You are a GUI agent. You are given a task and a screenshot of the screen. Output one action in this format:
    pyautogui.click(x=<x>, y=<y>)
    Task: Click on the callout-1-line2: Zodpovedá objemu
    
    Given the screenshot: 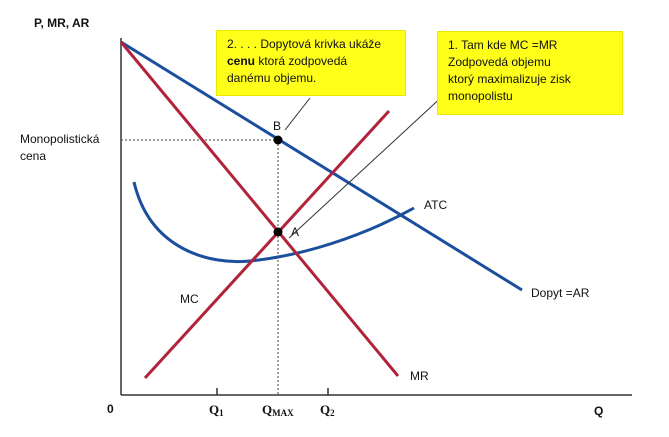 What is the action you would take?
    pyautogui.click(x=499, y=62)
    